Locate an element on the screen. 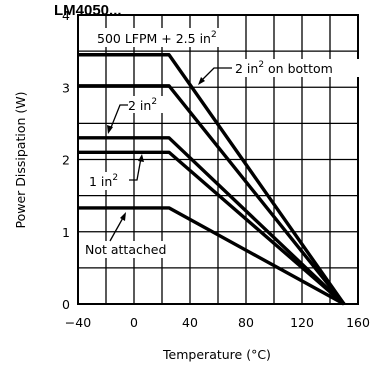 The width and height of the screenshot is (383, 366). x-tick-label: −40 is located at coordinates (78, 322).